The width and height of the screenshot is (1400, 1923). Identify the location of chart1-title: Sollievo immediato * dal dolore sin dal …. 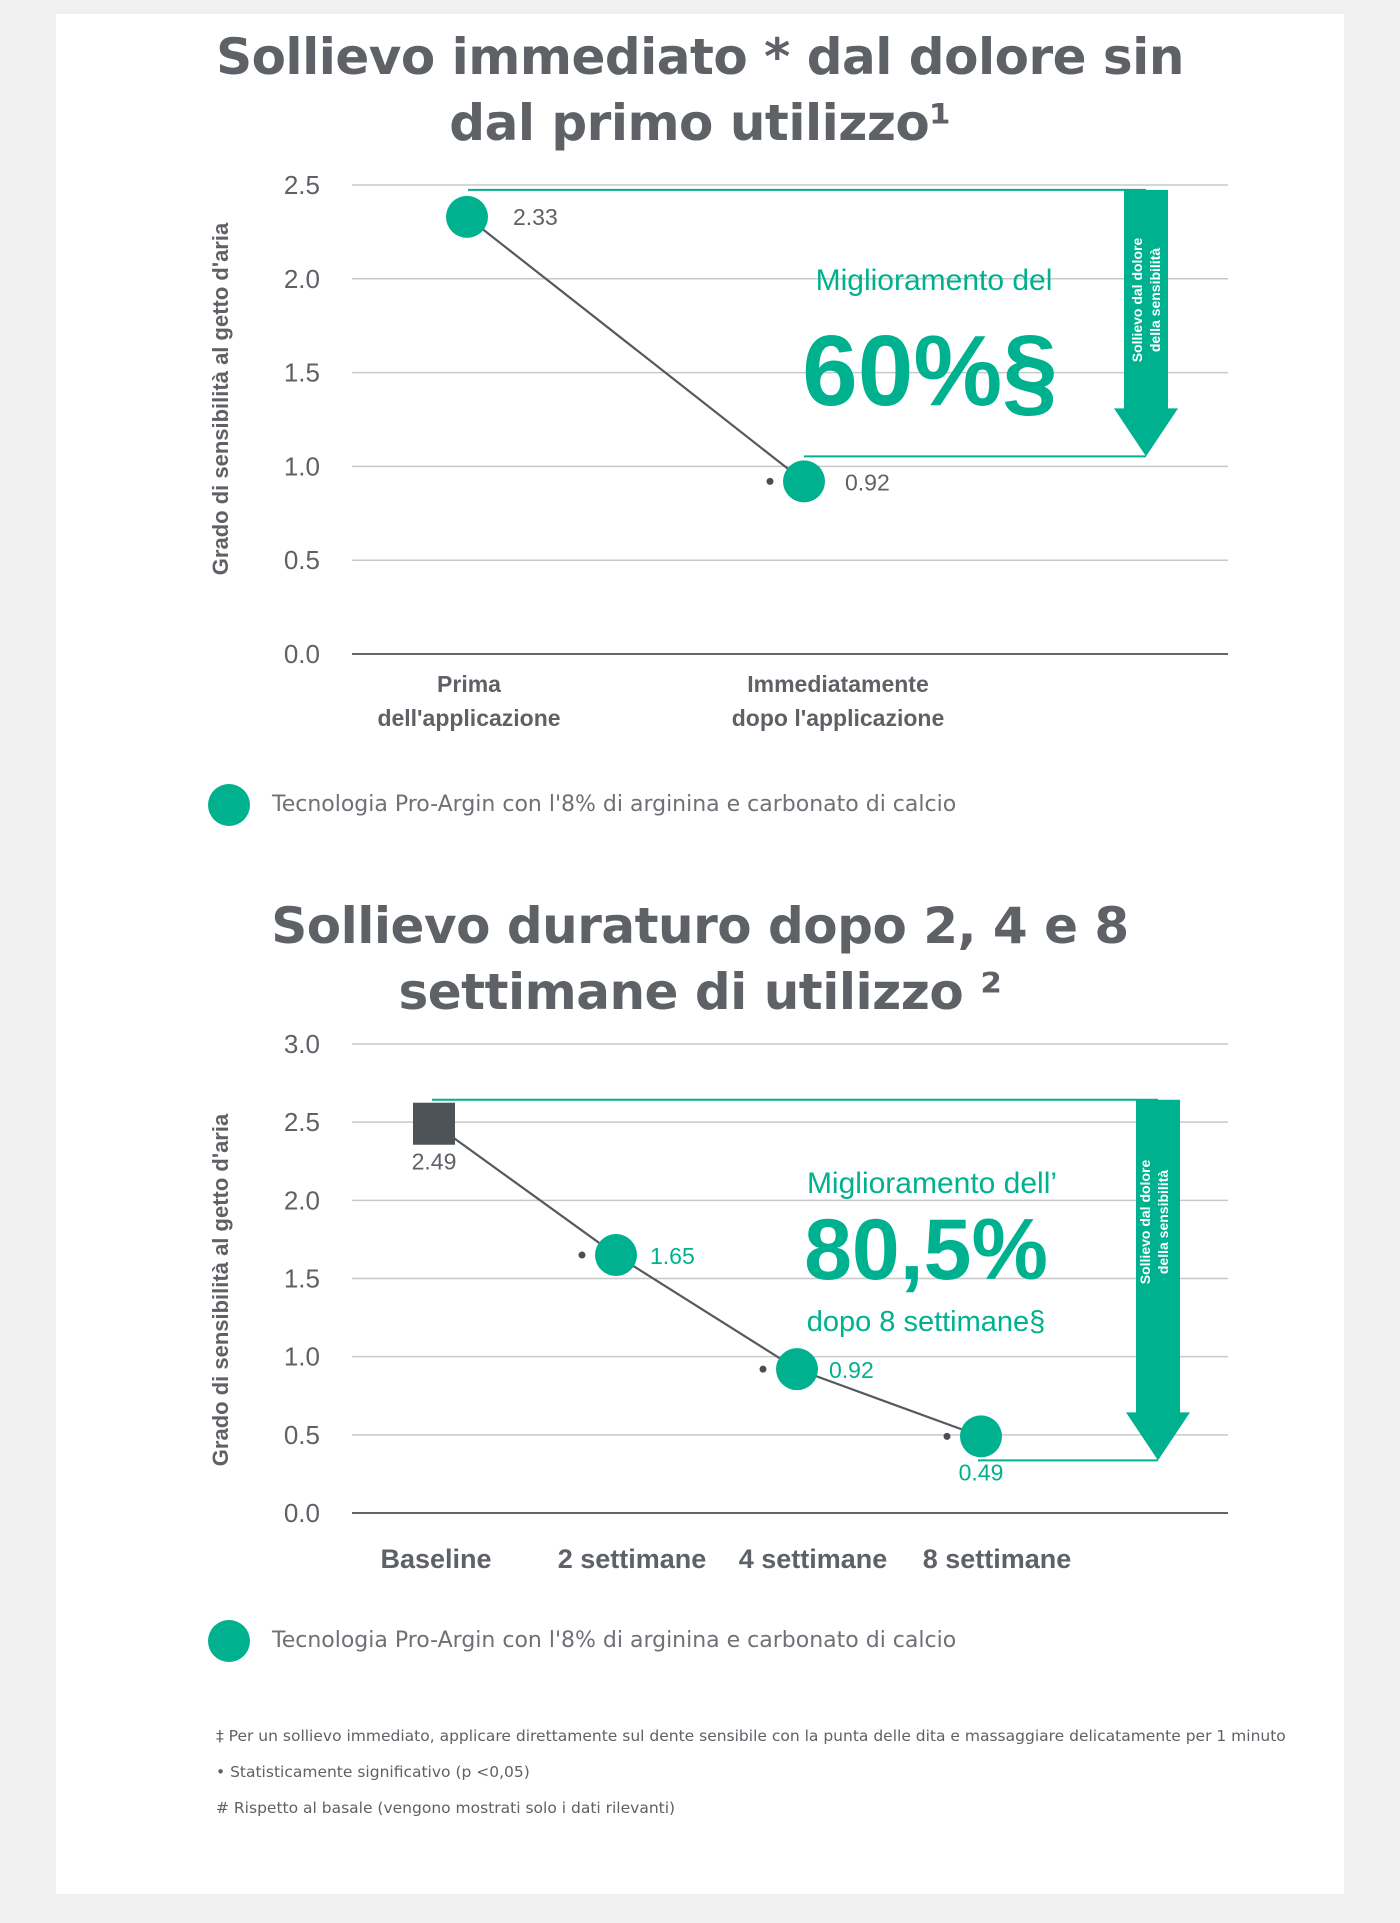
(700, 90).